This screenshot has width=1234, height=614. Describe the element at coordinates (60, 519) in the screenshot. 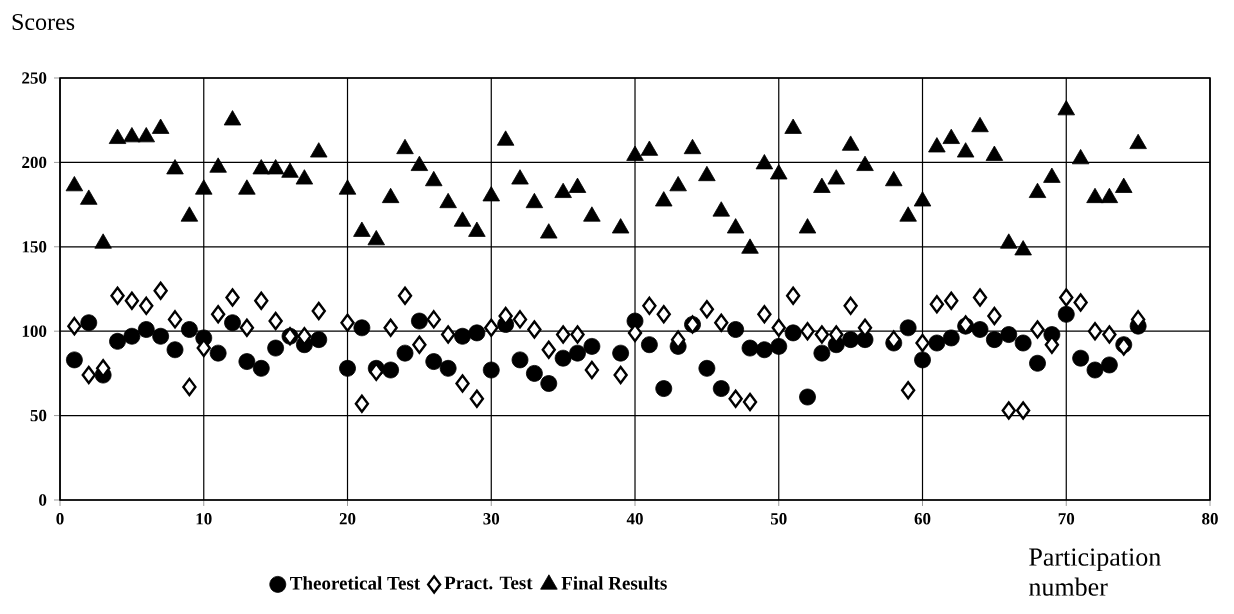

I see `x-tick-label: 0` at that location.